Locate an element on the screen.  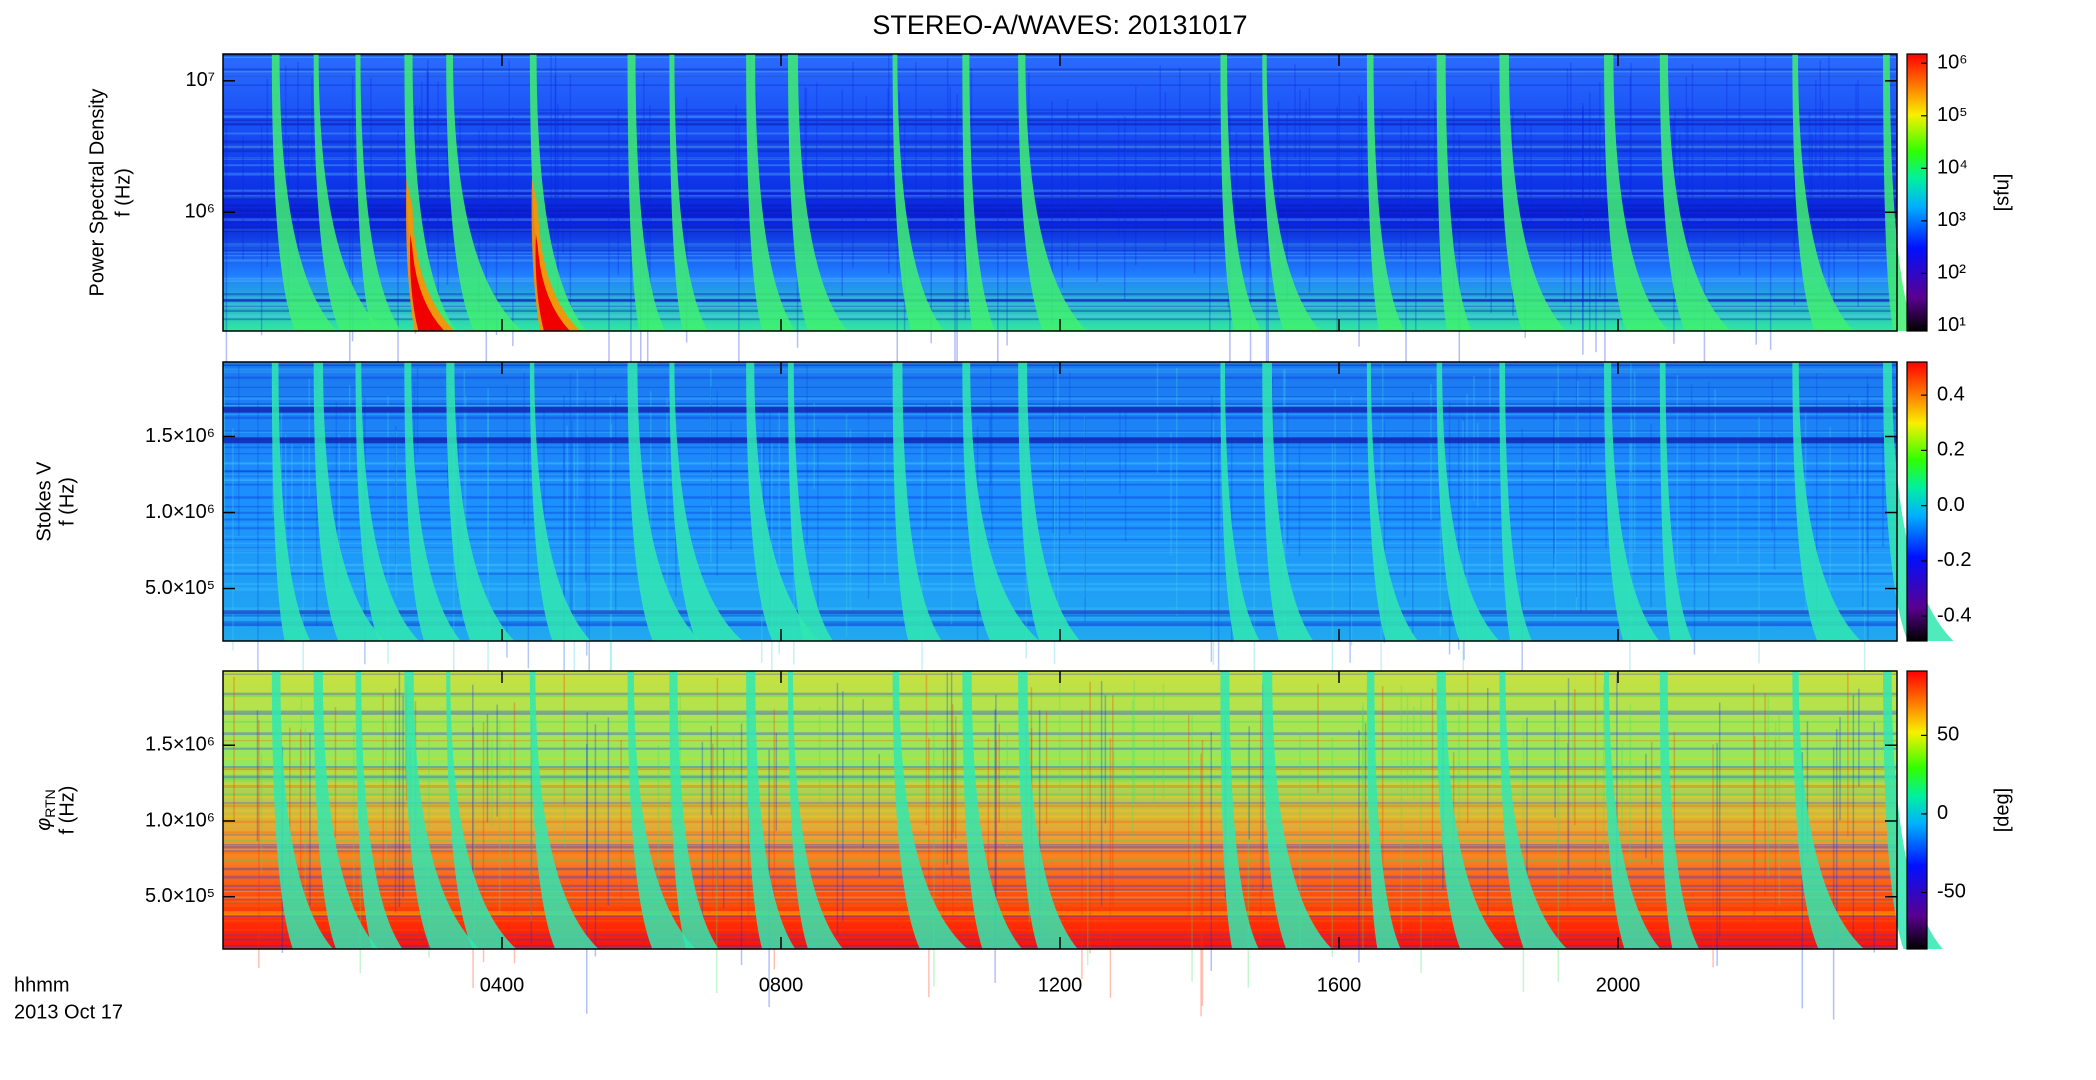
colorbar-tick-label: 10¹ is located at coordinates (1951, 325).